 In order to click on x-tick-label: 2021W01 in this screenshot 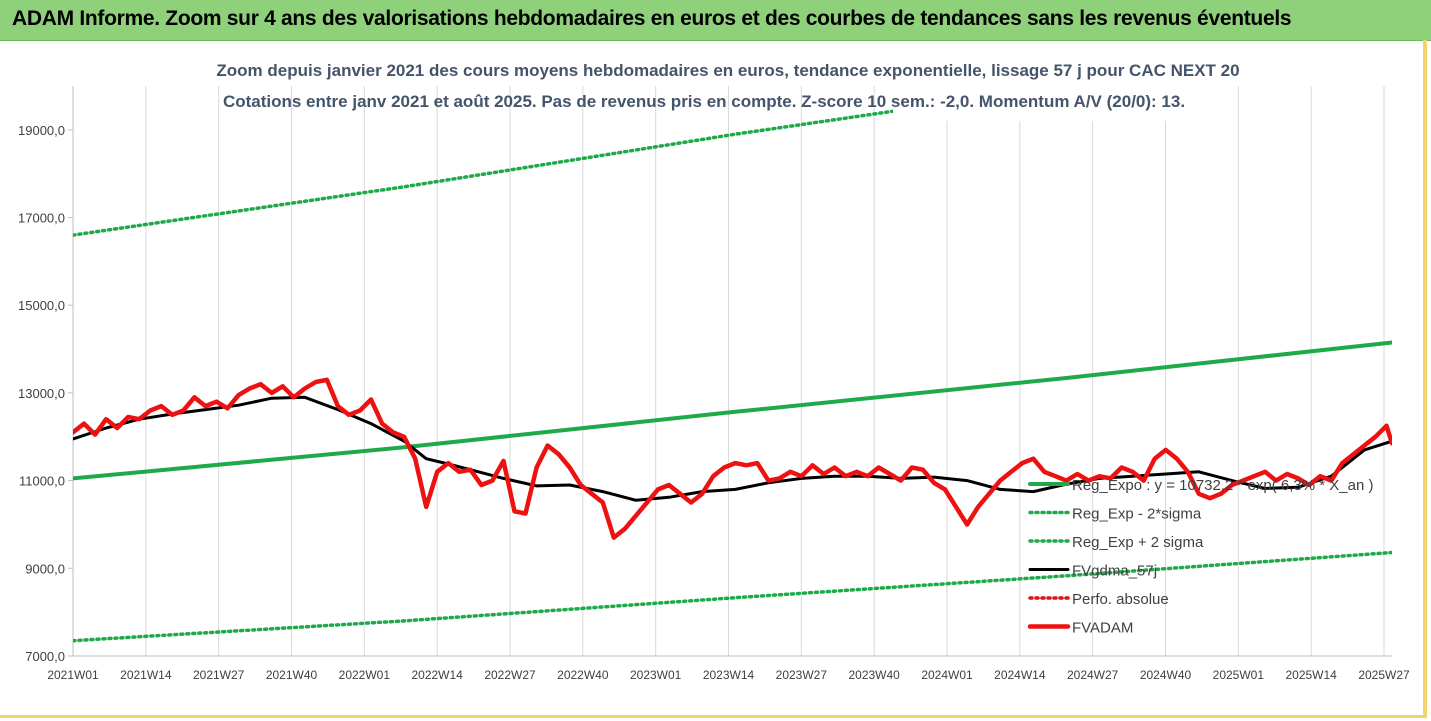, I will do `click(73, 675)`.